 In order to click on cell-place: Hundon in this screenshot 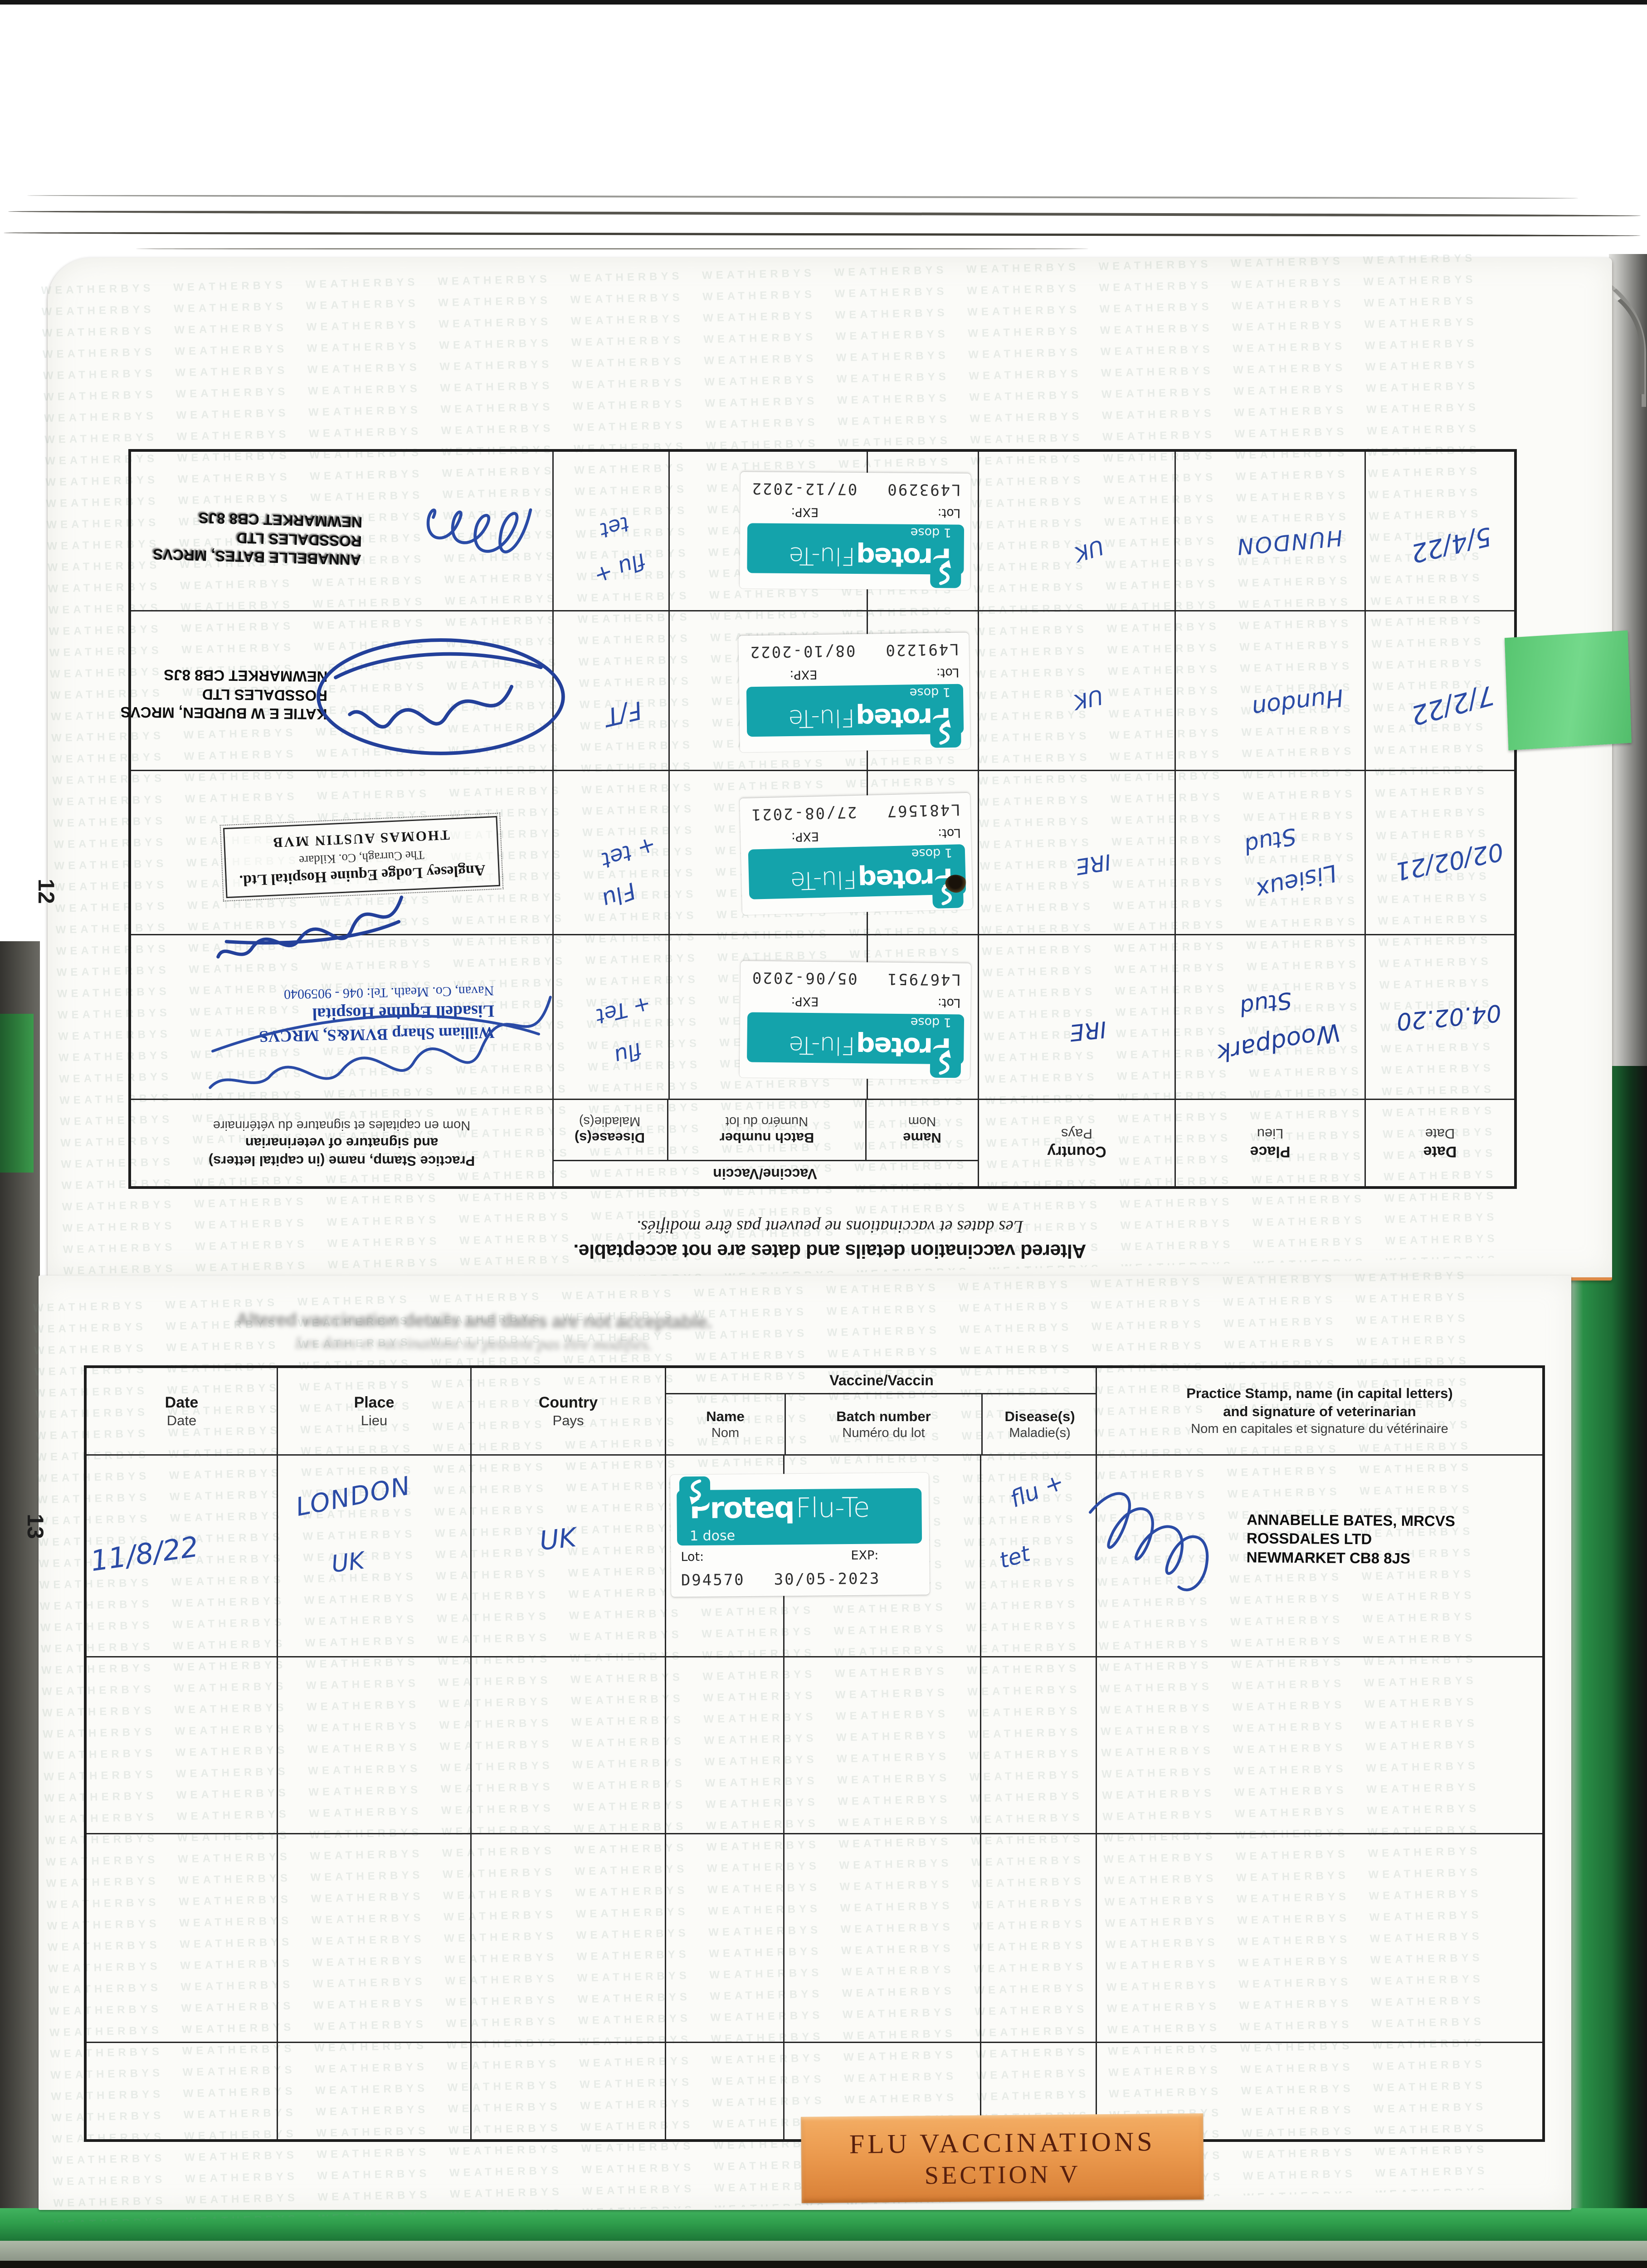, I will do `click(1271, 691)`.